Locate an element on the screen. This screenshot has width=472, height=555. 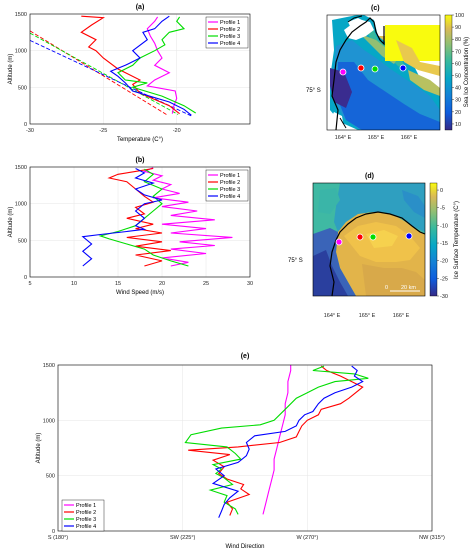
x-tick-label: -20 is located at coordinates (177, 131).